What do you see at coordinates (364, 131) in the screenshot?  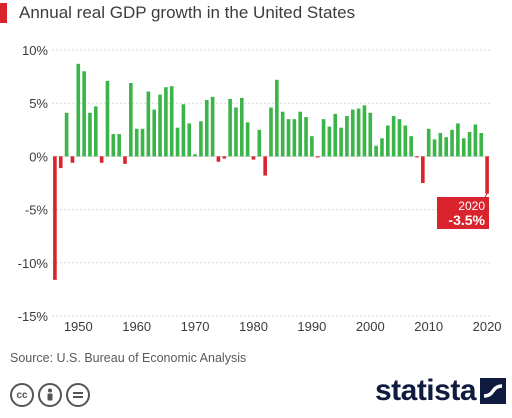 I see `bar-1999` at bounding box center [364, 131].